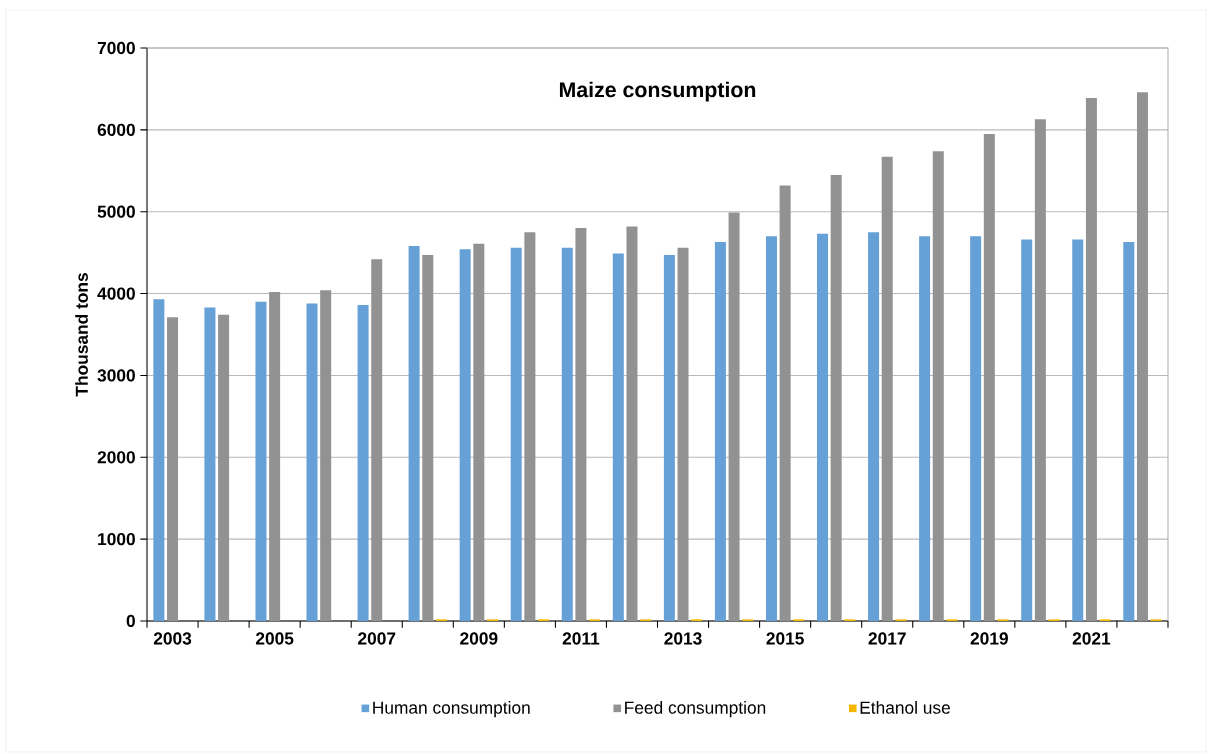  I want to click on y-tick-label: 1000, so click(116, 539).